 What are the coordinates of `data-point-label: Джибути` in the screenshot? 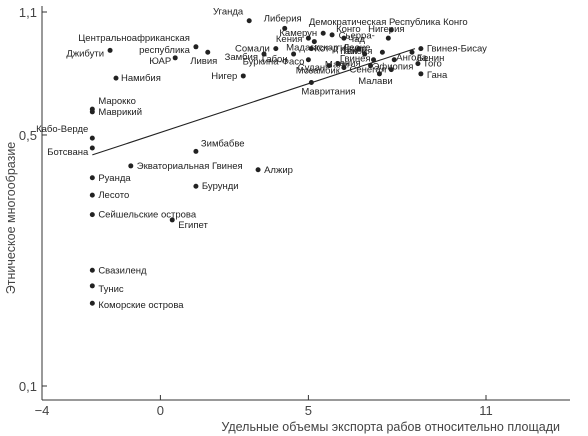 It's located at (85, 53).